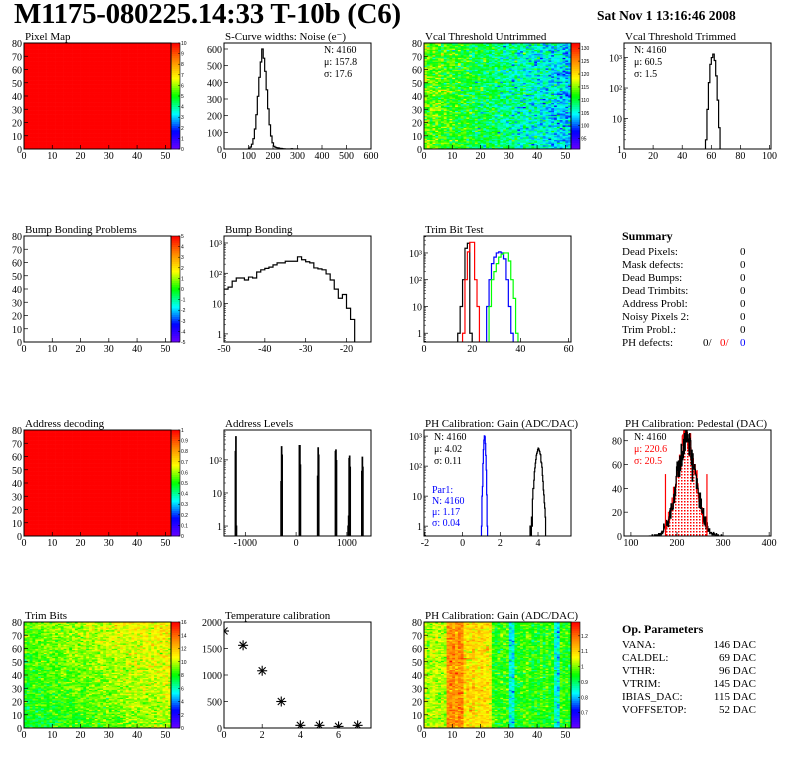  I want to click on x-tick-label: 400, so click(322, 156).